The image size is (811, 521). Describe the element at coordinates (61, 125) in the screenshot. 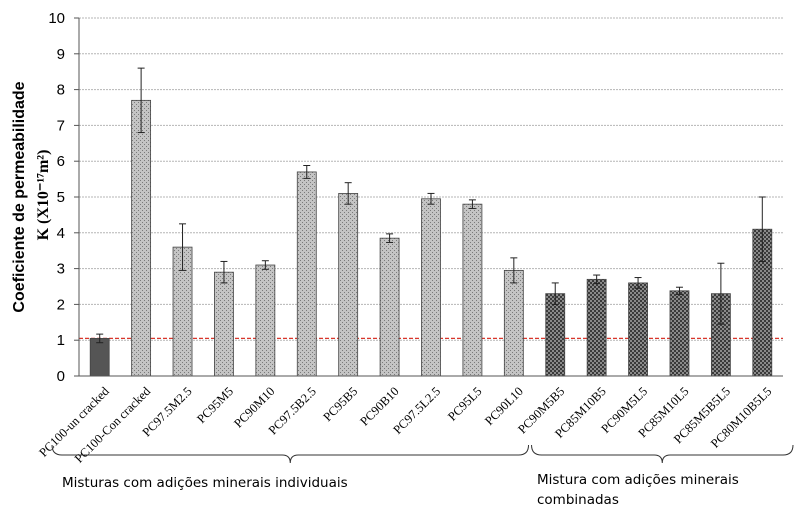

I see `y-tick-label: 7` at that location.